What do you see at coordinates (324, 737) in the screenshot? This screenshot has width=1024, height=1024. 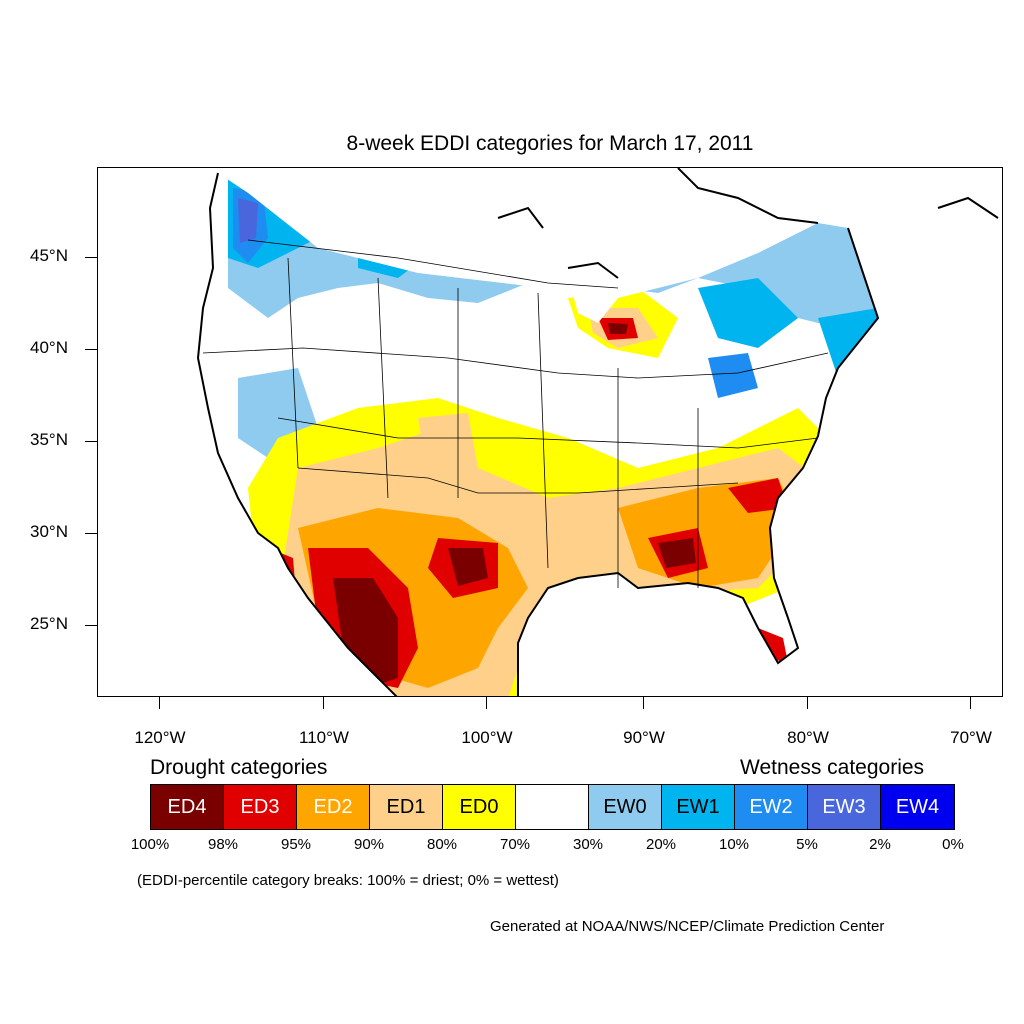 I see `lon-label: 110°W` at bounding box center [324, 737].